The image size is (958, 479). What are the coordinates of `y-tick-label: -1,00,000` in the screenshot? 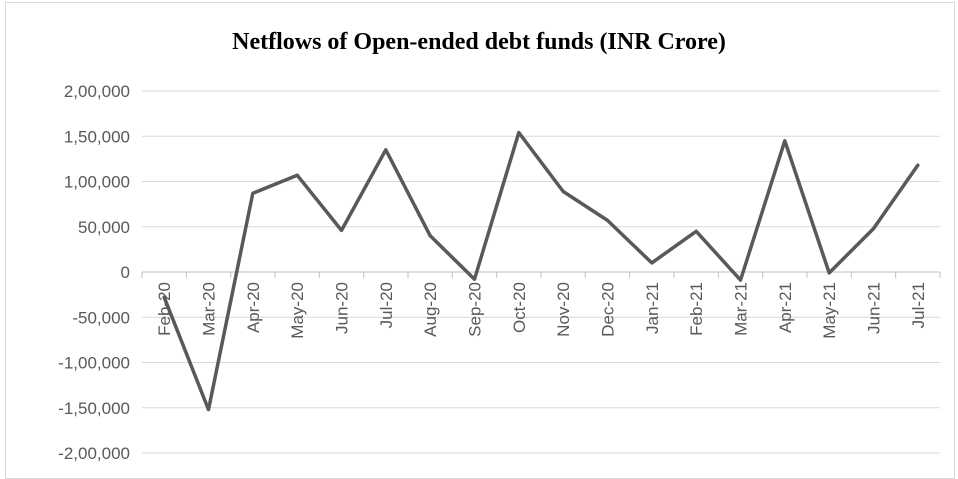 It's located at (94, 363).